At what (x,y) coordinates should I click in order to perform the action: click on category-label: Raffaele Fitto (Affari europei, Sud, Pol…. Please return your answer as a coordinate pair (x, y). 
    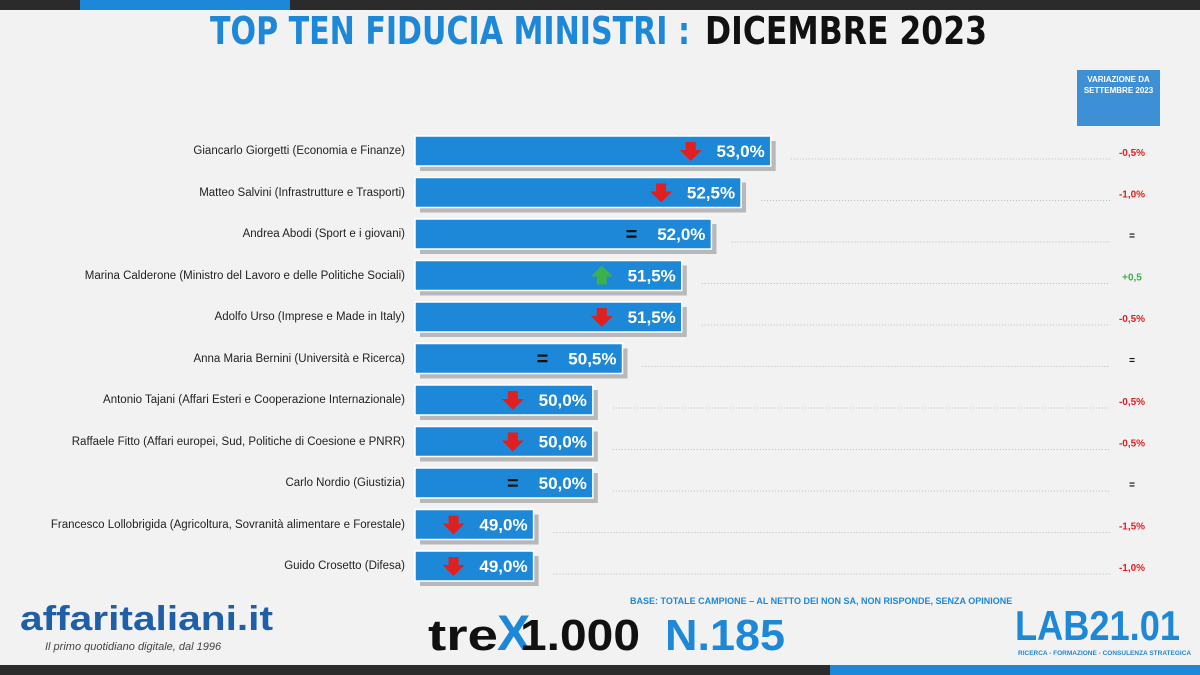
    Looking at the image, I should click on (238, 441).